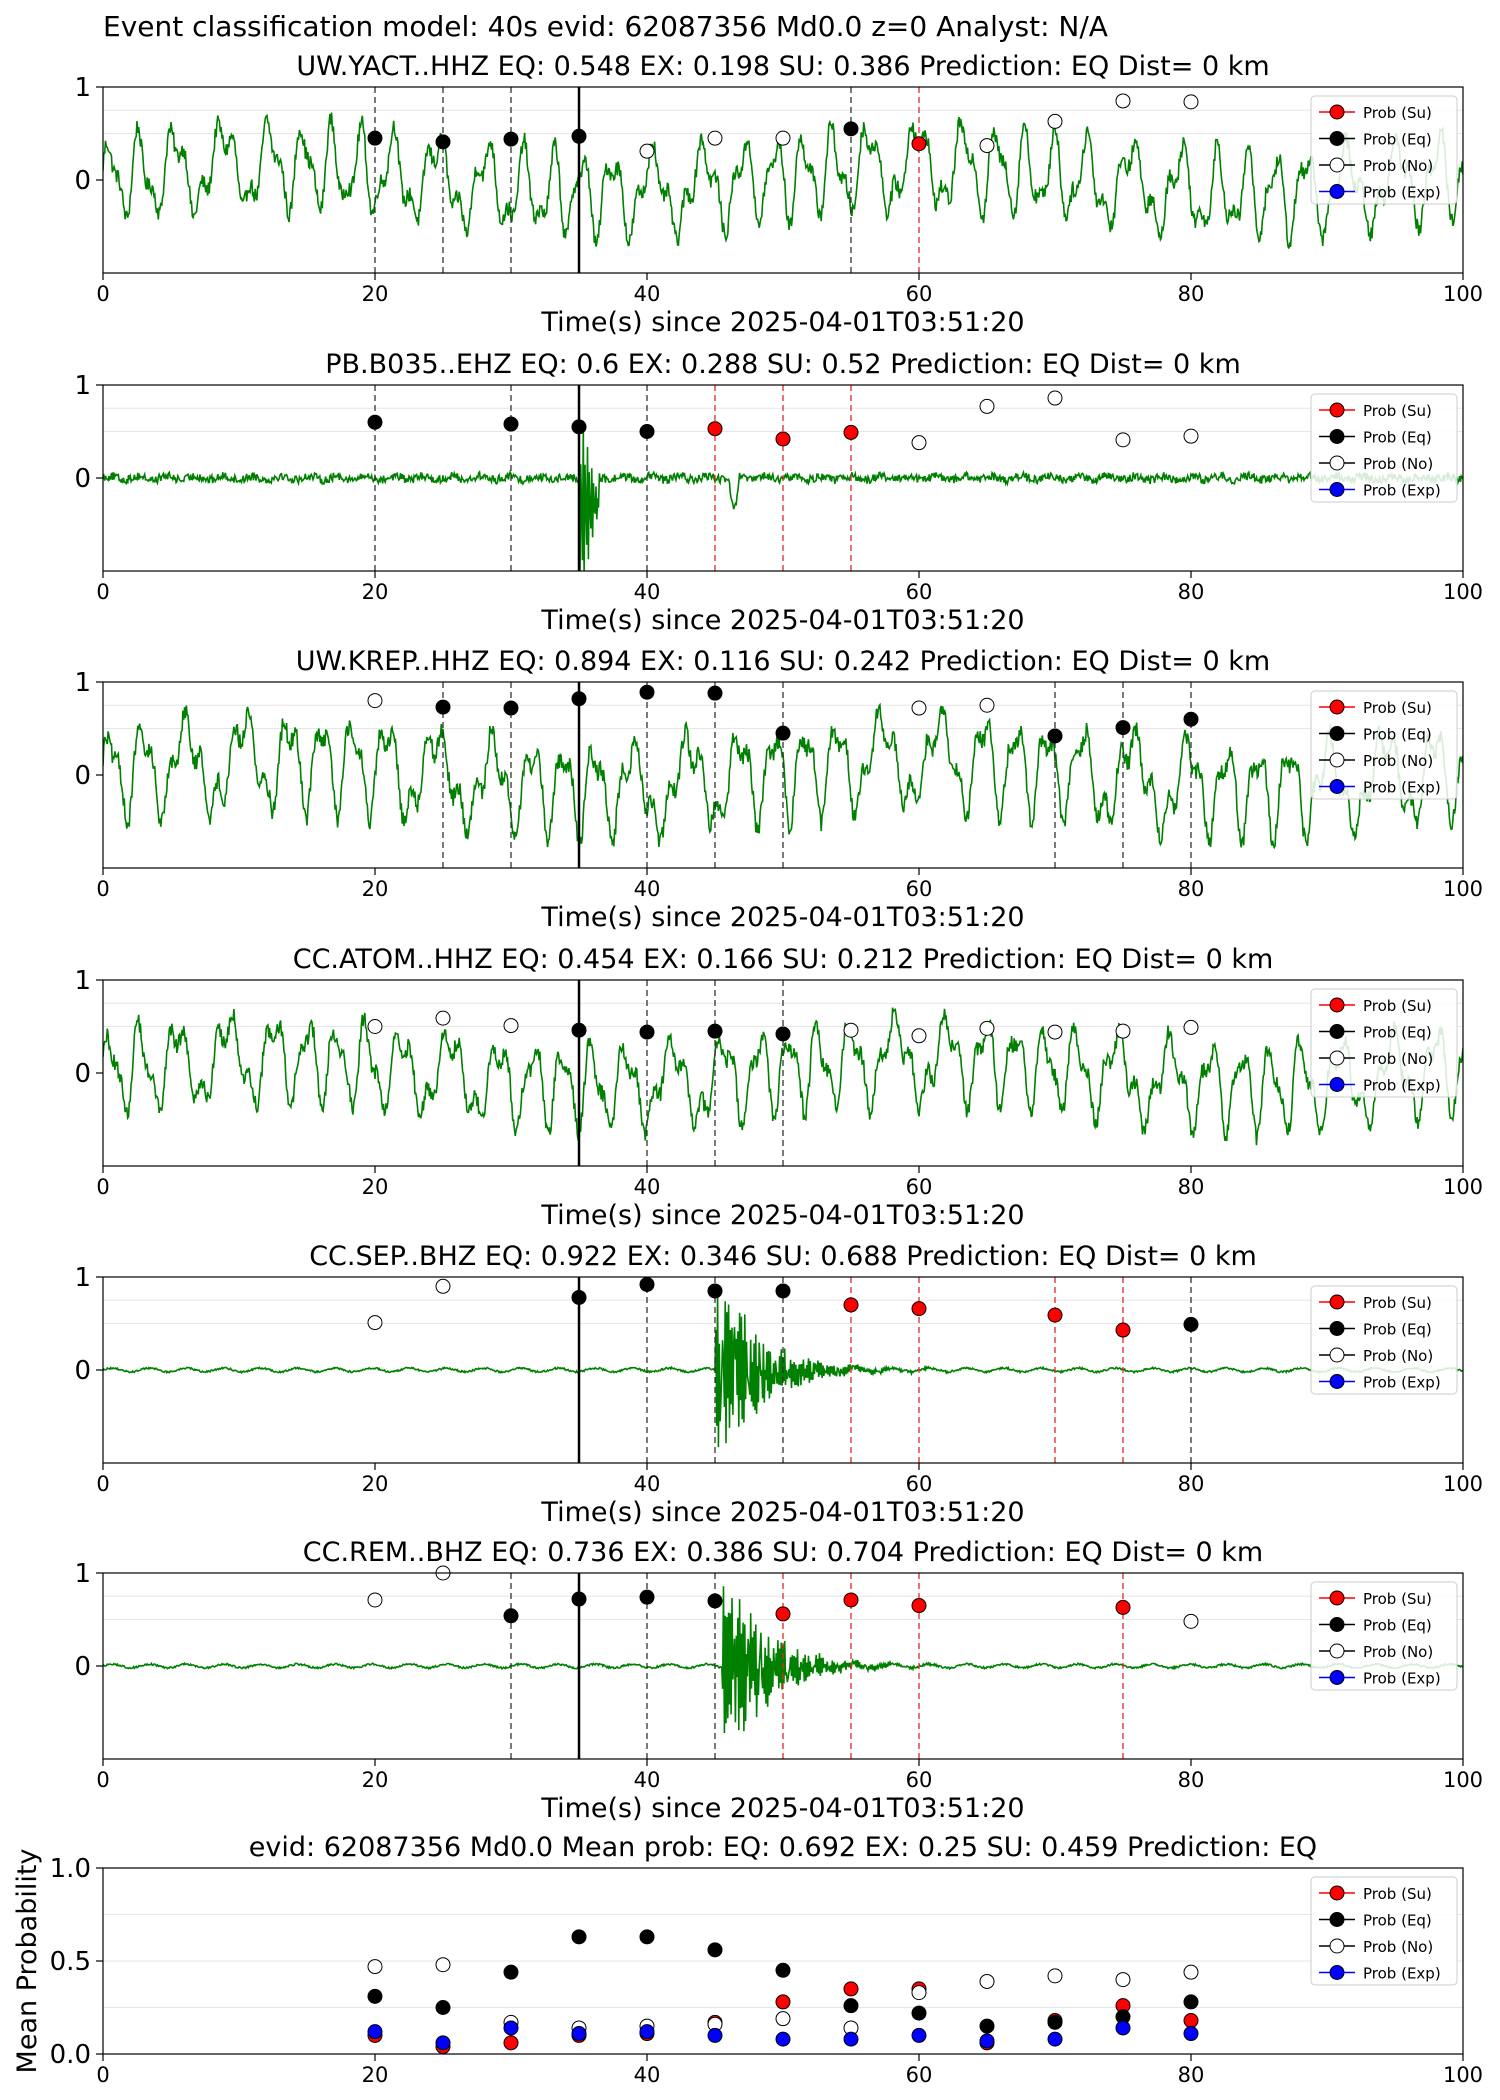 This screenshot has height=2100, width=1500. I want to click on mean-point-su, so click(511, 2043).